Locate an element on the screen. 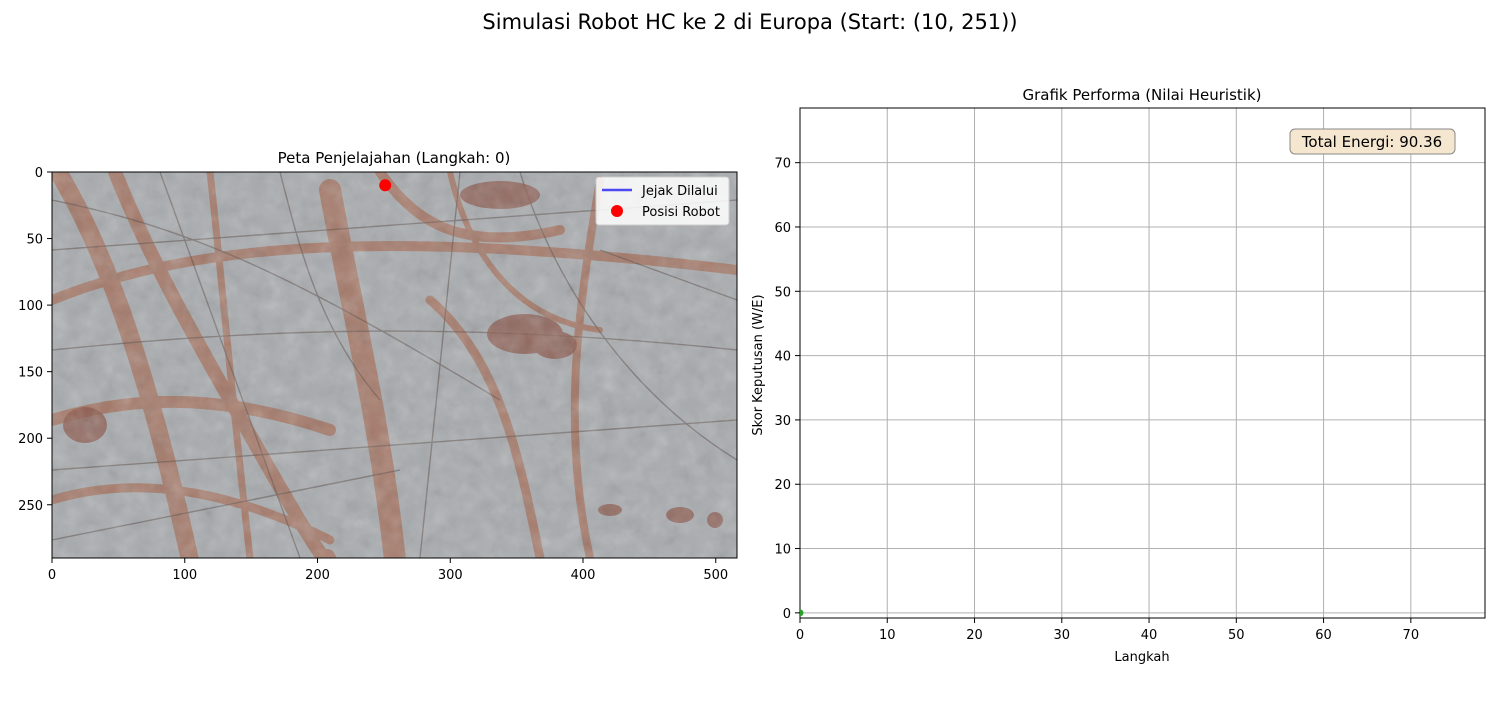 The image size is (1500, 704). performance-y-ticks: 0 10 20 30 40 50 60 70 is located at coordinates (787, 389).